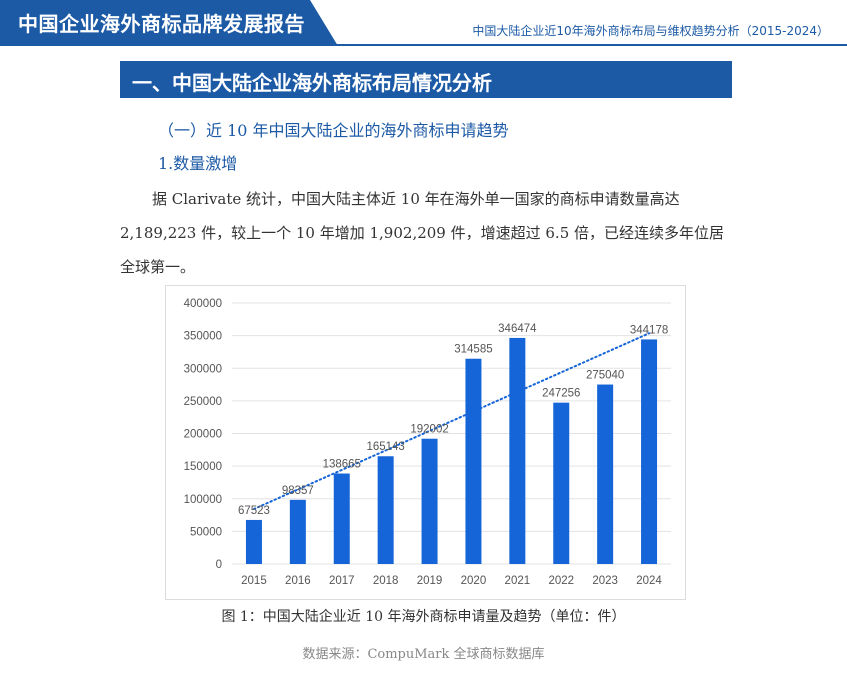 This screenshot has height=691, width=847. What do you see at coordinates (203, 500) in the screenshot?
I see `y-tick-label: 100000` at bounding box center [203, 500].